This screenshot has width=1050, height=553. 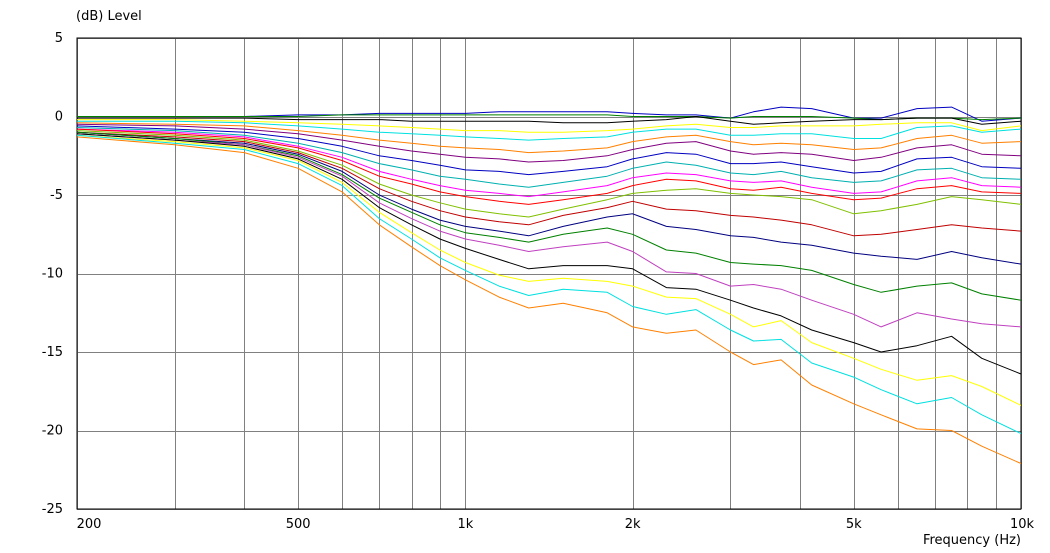 What do you see at coordinates (89, 524) in the screenshot?
I see `x-tick-label-0: 200` at bounding box center [89, 524].